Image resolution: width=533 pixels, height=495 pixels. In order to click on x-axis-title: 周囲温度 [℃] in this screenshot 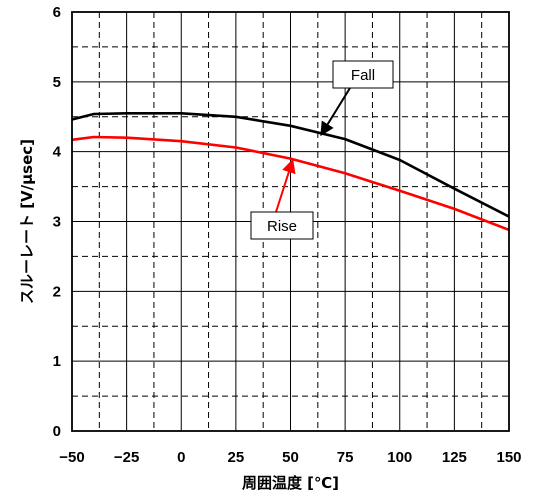, I will do `click(290, 483)`.